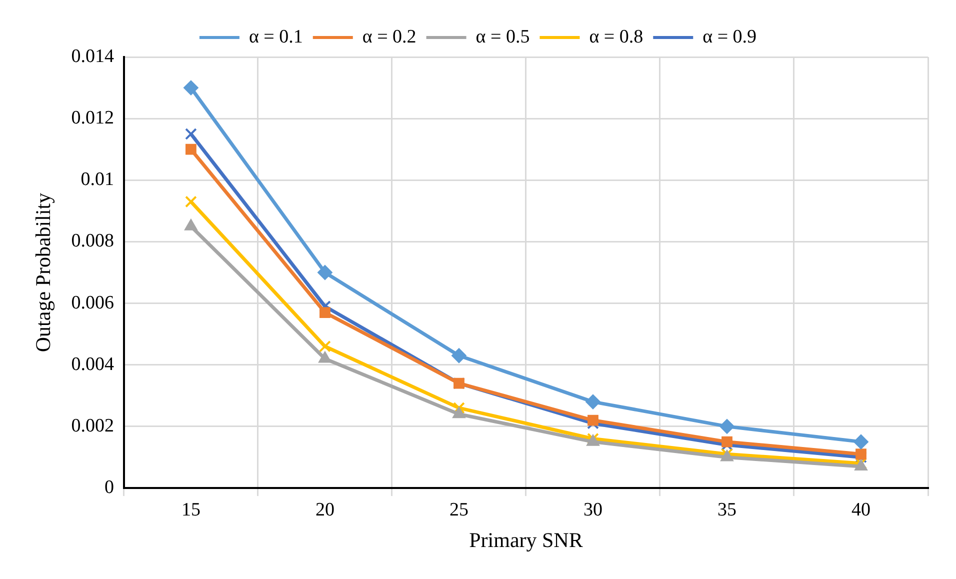 The image size is (956, 579). What do you see at coordinates (275, 37) in the screenshot?
I see `legend-label: α = 0.1` at bounding box center [275, 37].